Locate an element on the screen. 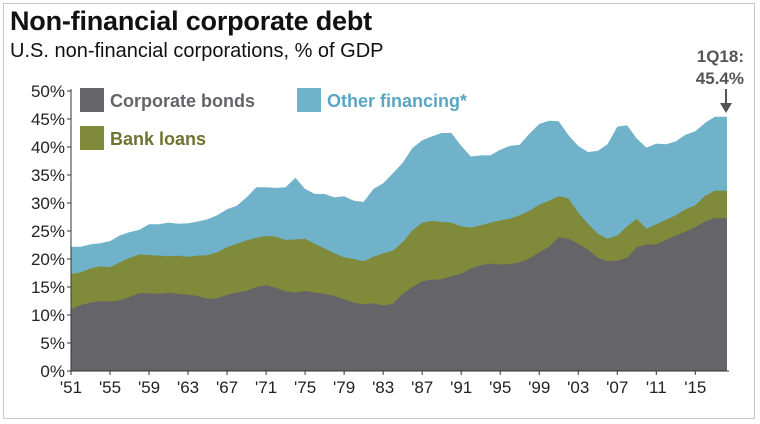 This screenshot has width=760, height=424. x-tick-label: '03 is located at coordinates (578, 387).